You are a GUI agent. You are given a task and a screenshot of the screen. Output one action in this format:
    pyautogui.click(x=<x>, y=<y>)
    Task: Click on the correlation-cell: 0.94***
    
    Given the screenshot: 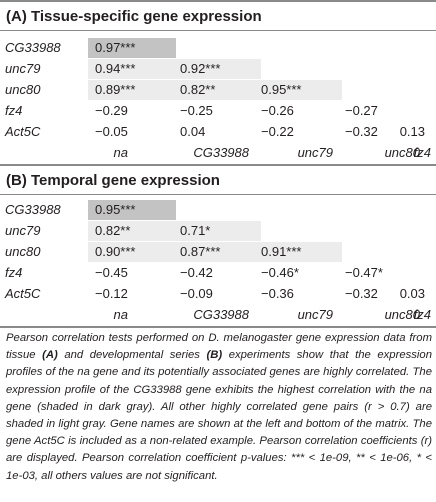 What is the action you would take?
    pyautogui.click(x=132, y=69)
    